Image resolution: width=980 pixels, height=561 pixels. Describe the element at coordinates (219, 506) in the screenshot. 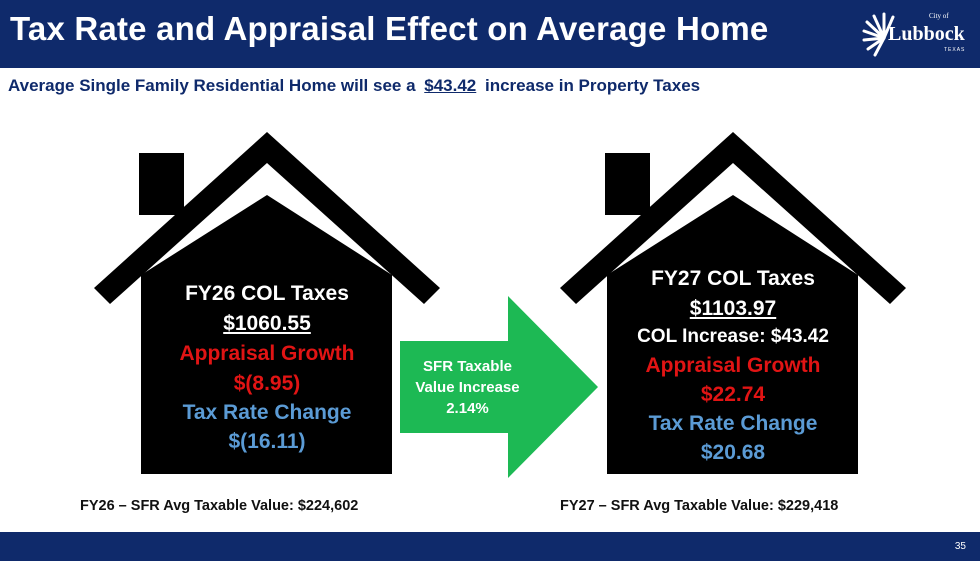

I see `fy26-caption: FY26 – SFR Avg Taxable Value: $224,602` at that location.